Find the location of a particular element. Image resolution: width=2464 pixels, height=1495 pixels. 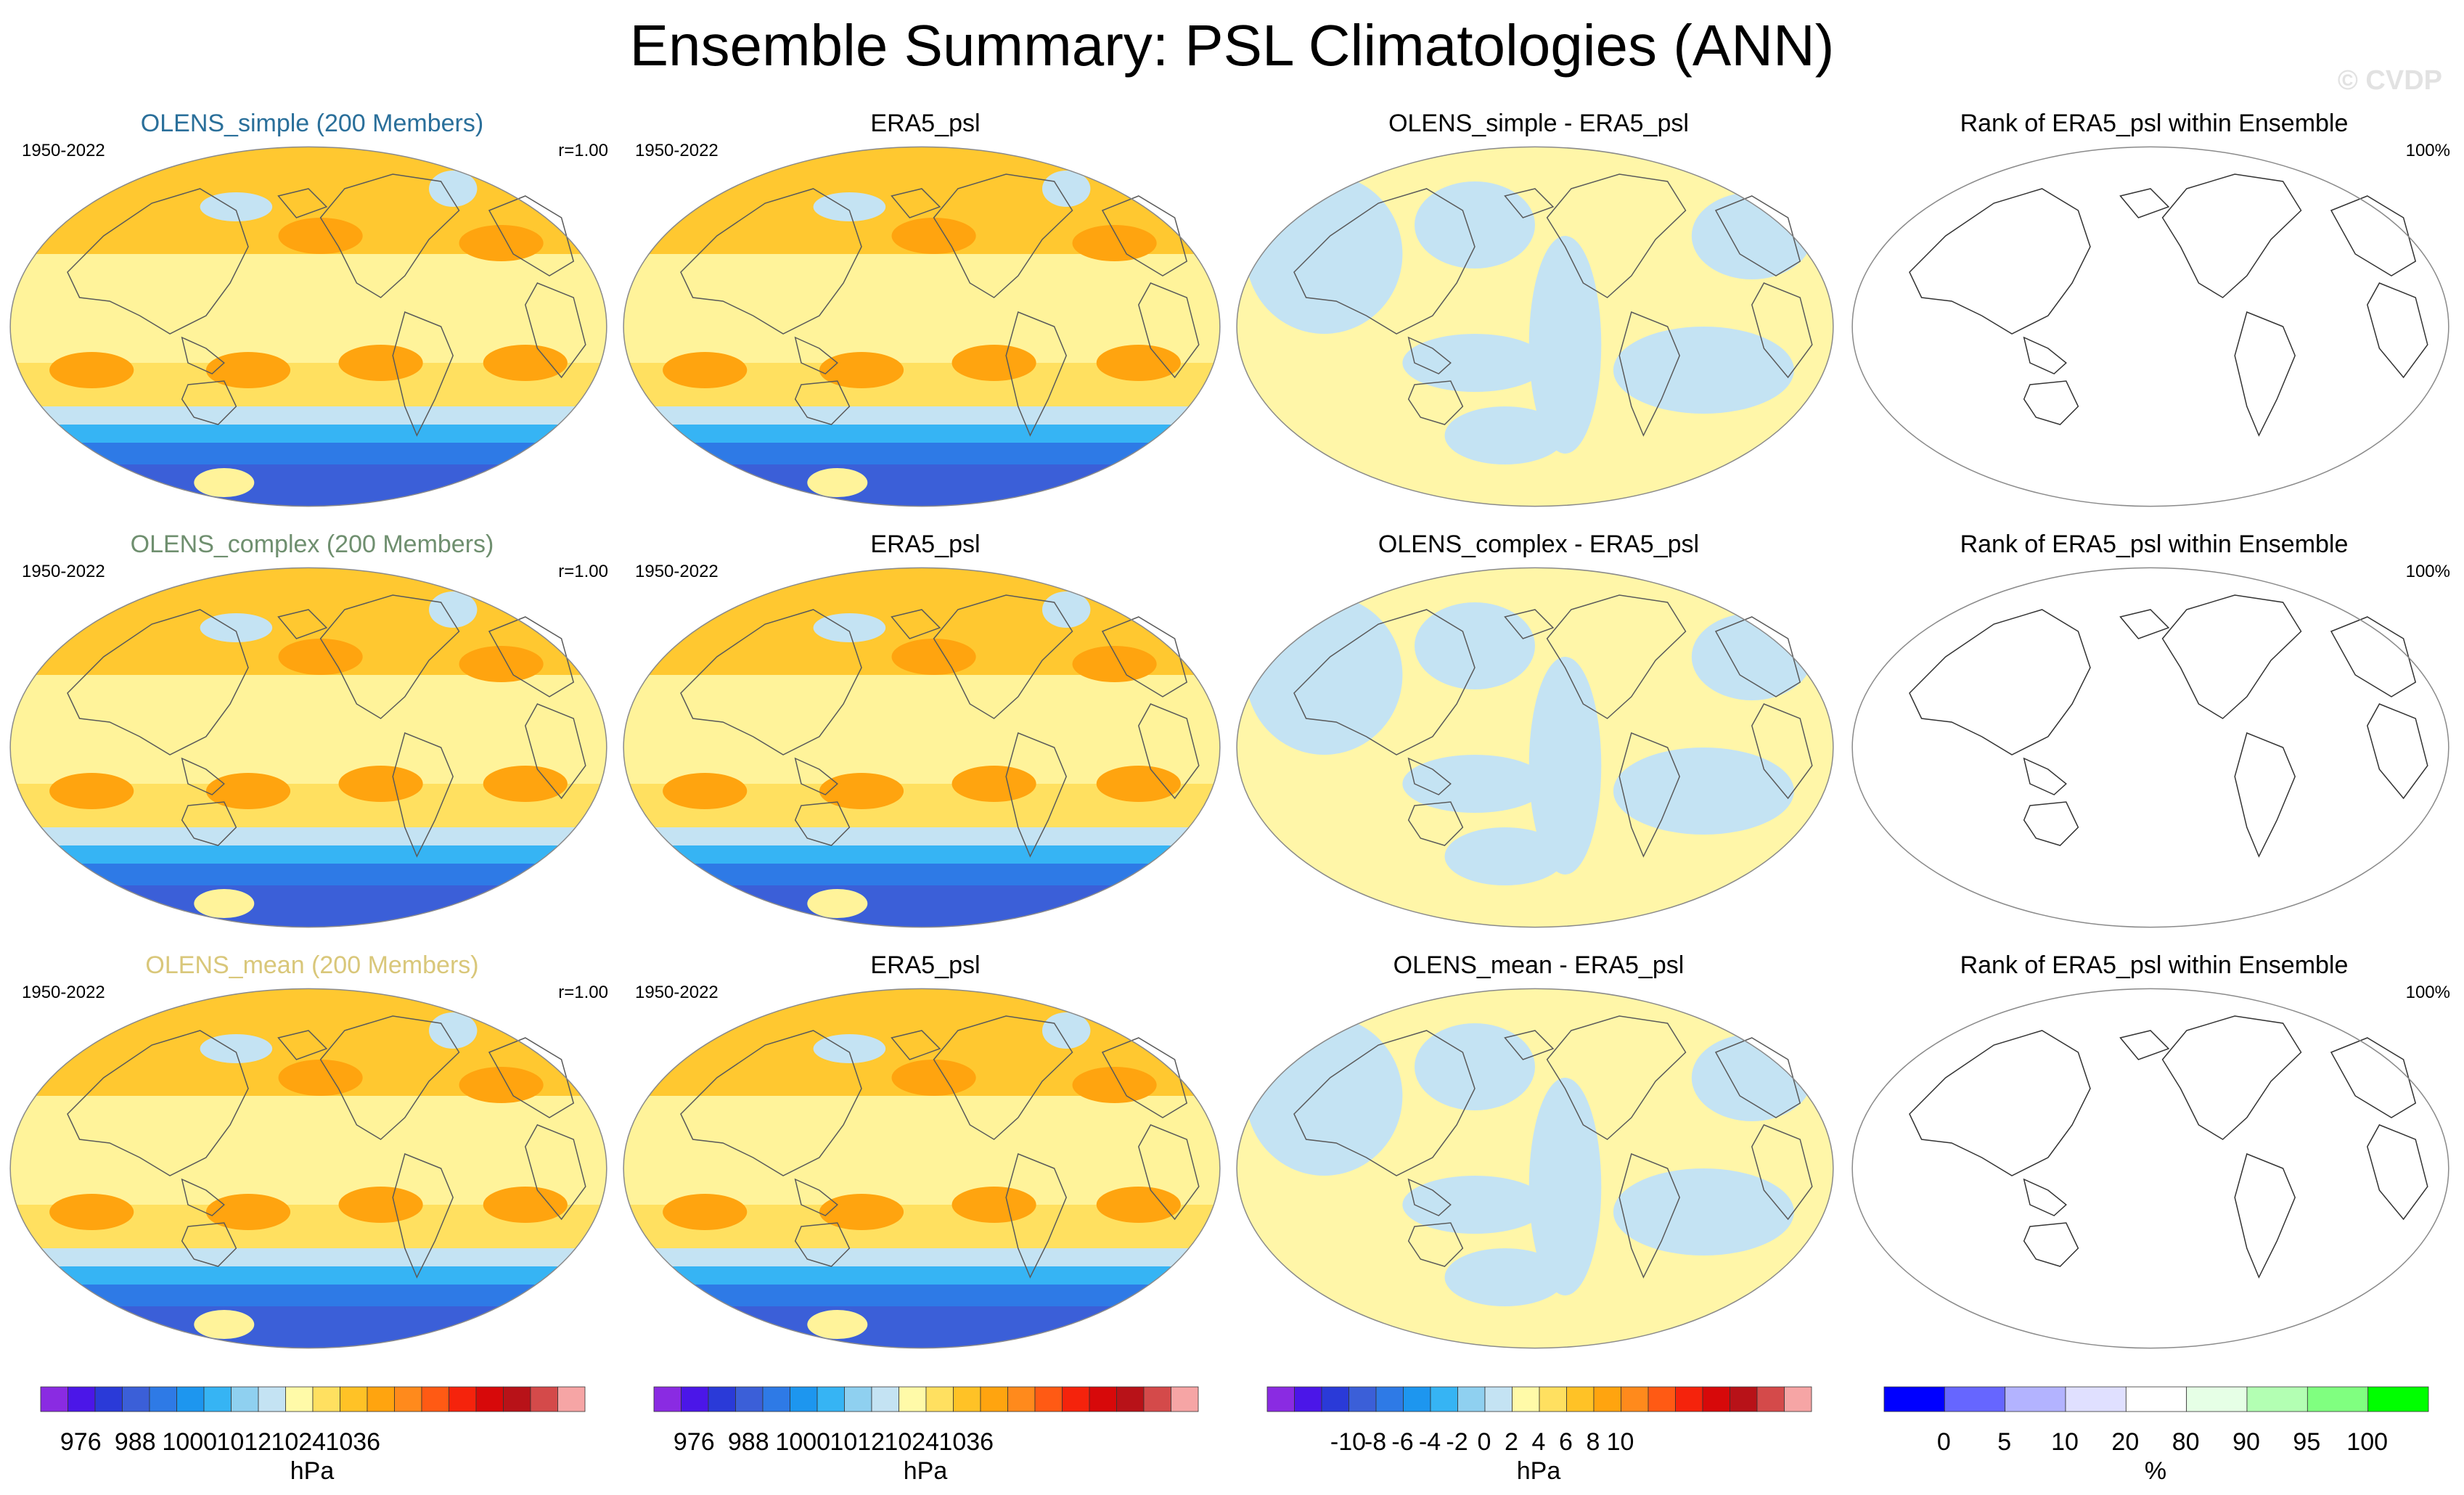

rank-map-panel: Rank of ERA5_psl within Ensemble 100% is located at coordinates (2154, 1154).